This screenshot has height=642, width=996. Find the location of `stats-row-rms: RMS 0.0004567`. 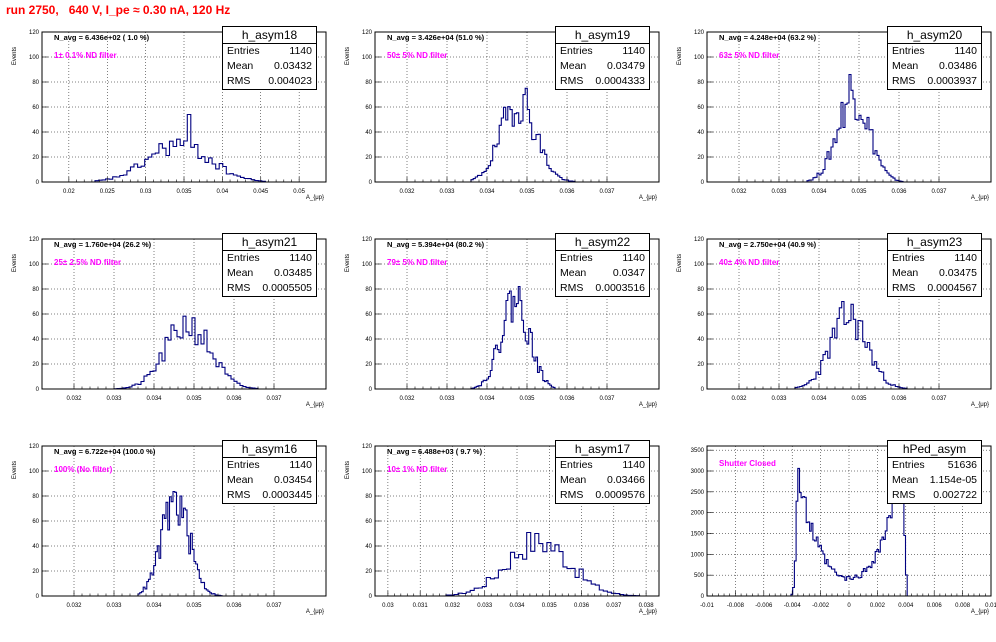

stats-row-rms: RMS 0.0004567 is located at coordinates (934, 288).